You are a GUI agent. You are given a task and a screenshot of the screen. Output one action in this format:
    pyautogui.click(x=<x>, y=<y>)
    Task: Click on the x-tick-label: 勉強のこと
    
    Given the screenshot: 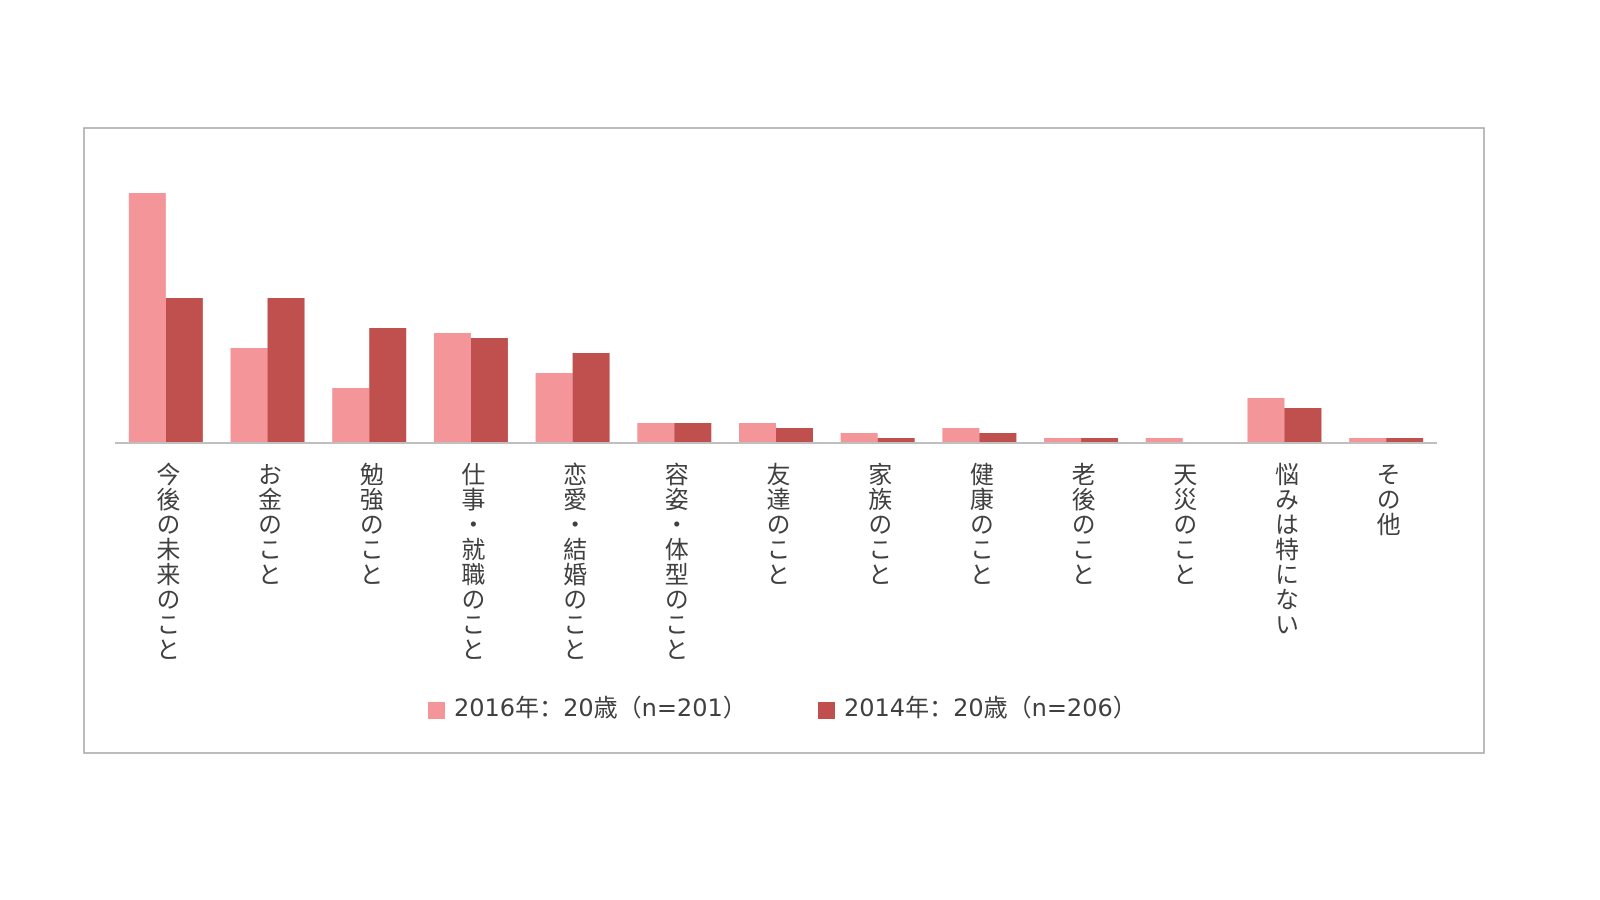 What is the action you would take?
    pyautogui.click(x=369, y=524)
    